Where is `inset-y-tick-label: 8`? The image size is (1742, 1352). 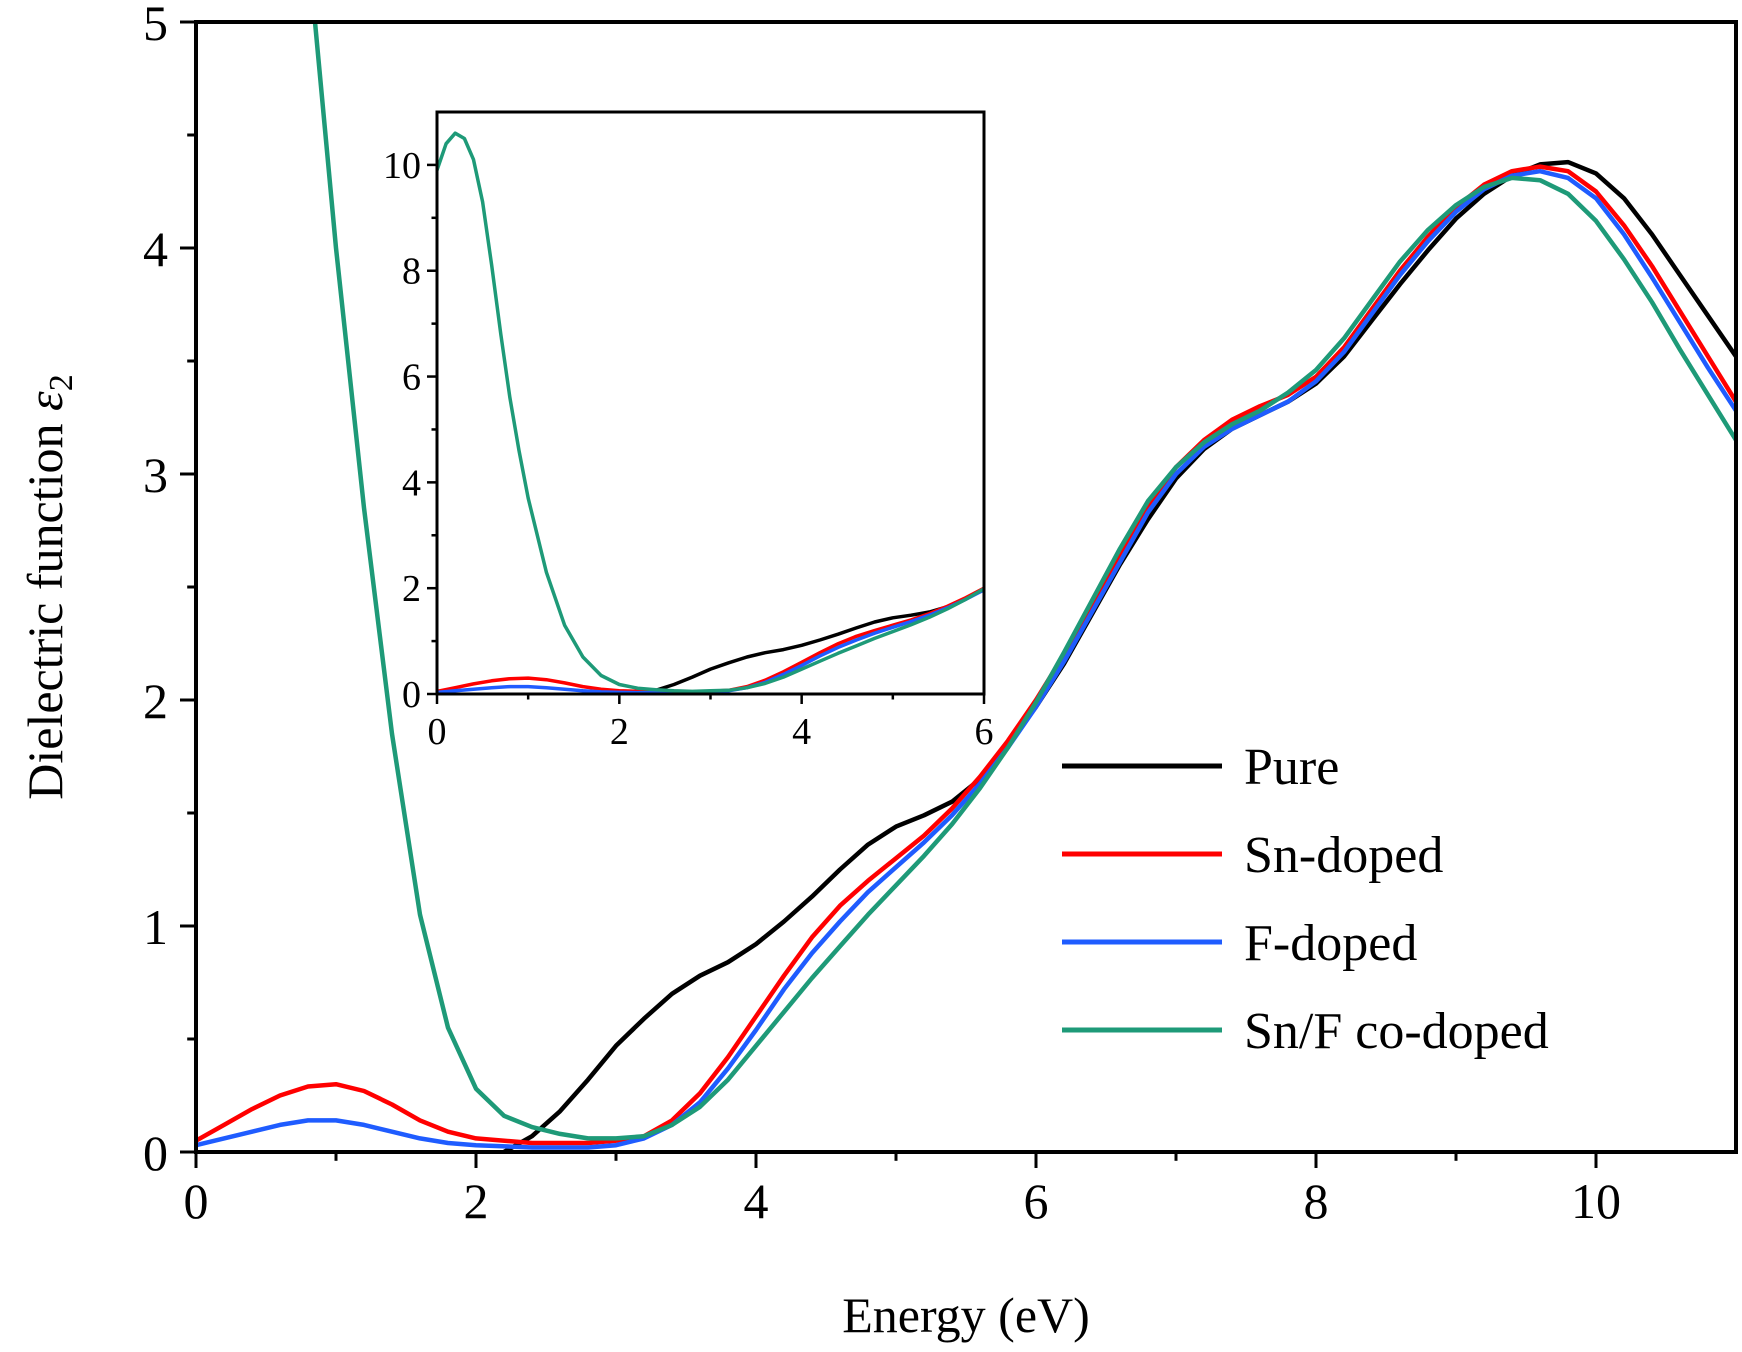 inset-y-tick-label: 8 is located at coordinates (411, 272).